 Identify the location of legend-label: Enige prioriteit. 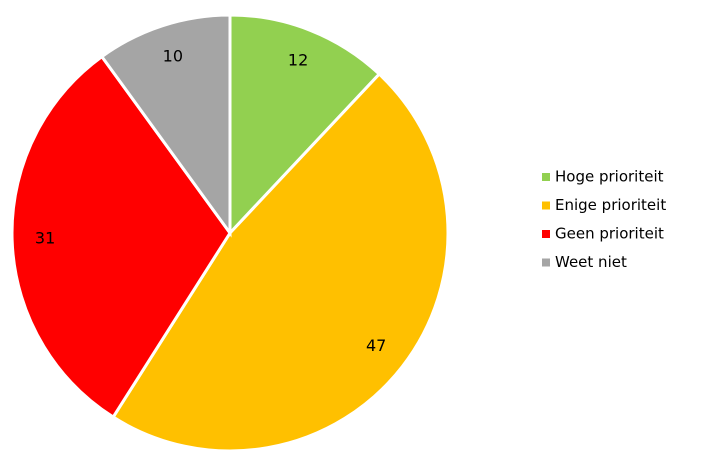
(610, 205).